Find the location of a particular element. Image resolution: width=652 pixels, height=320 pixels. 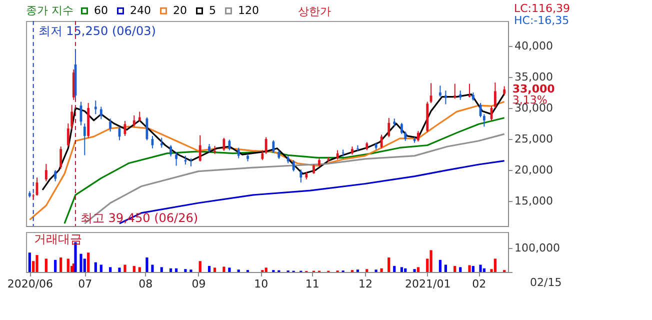

y-tick-label: 35,000 is located at coordinates (533, 77).